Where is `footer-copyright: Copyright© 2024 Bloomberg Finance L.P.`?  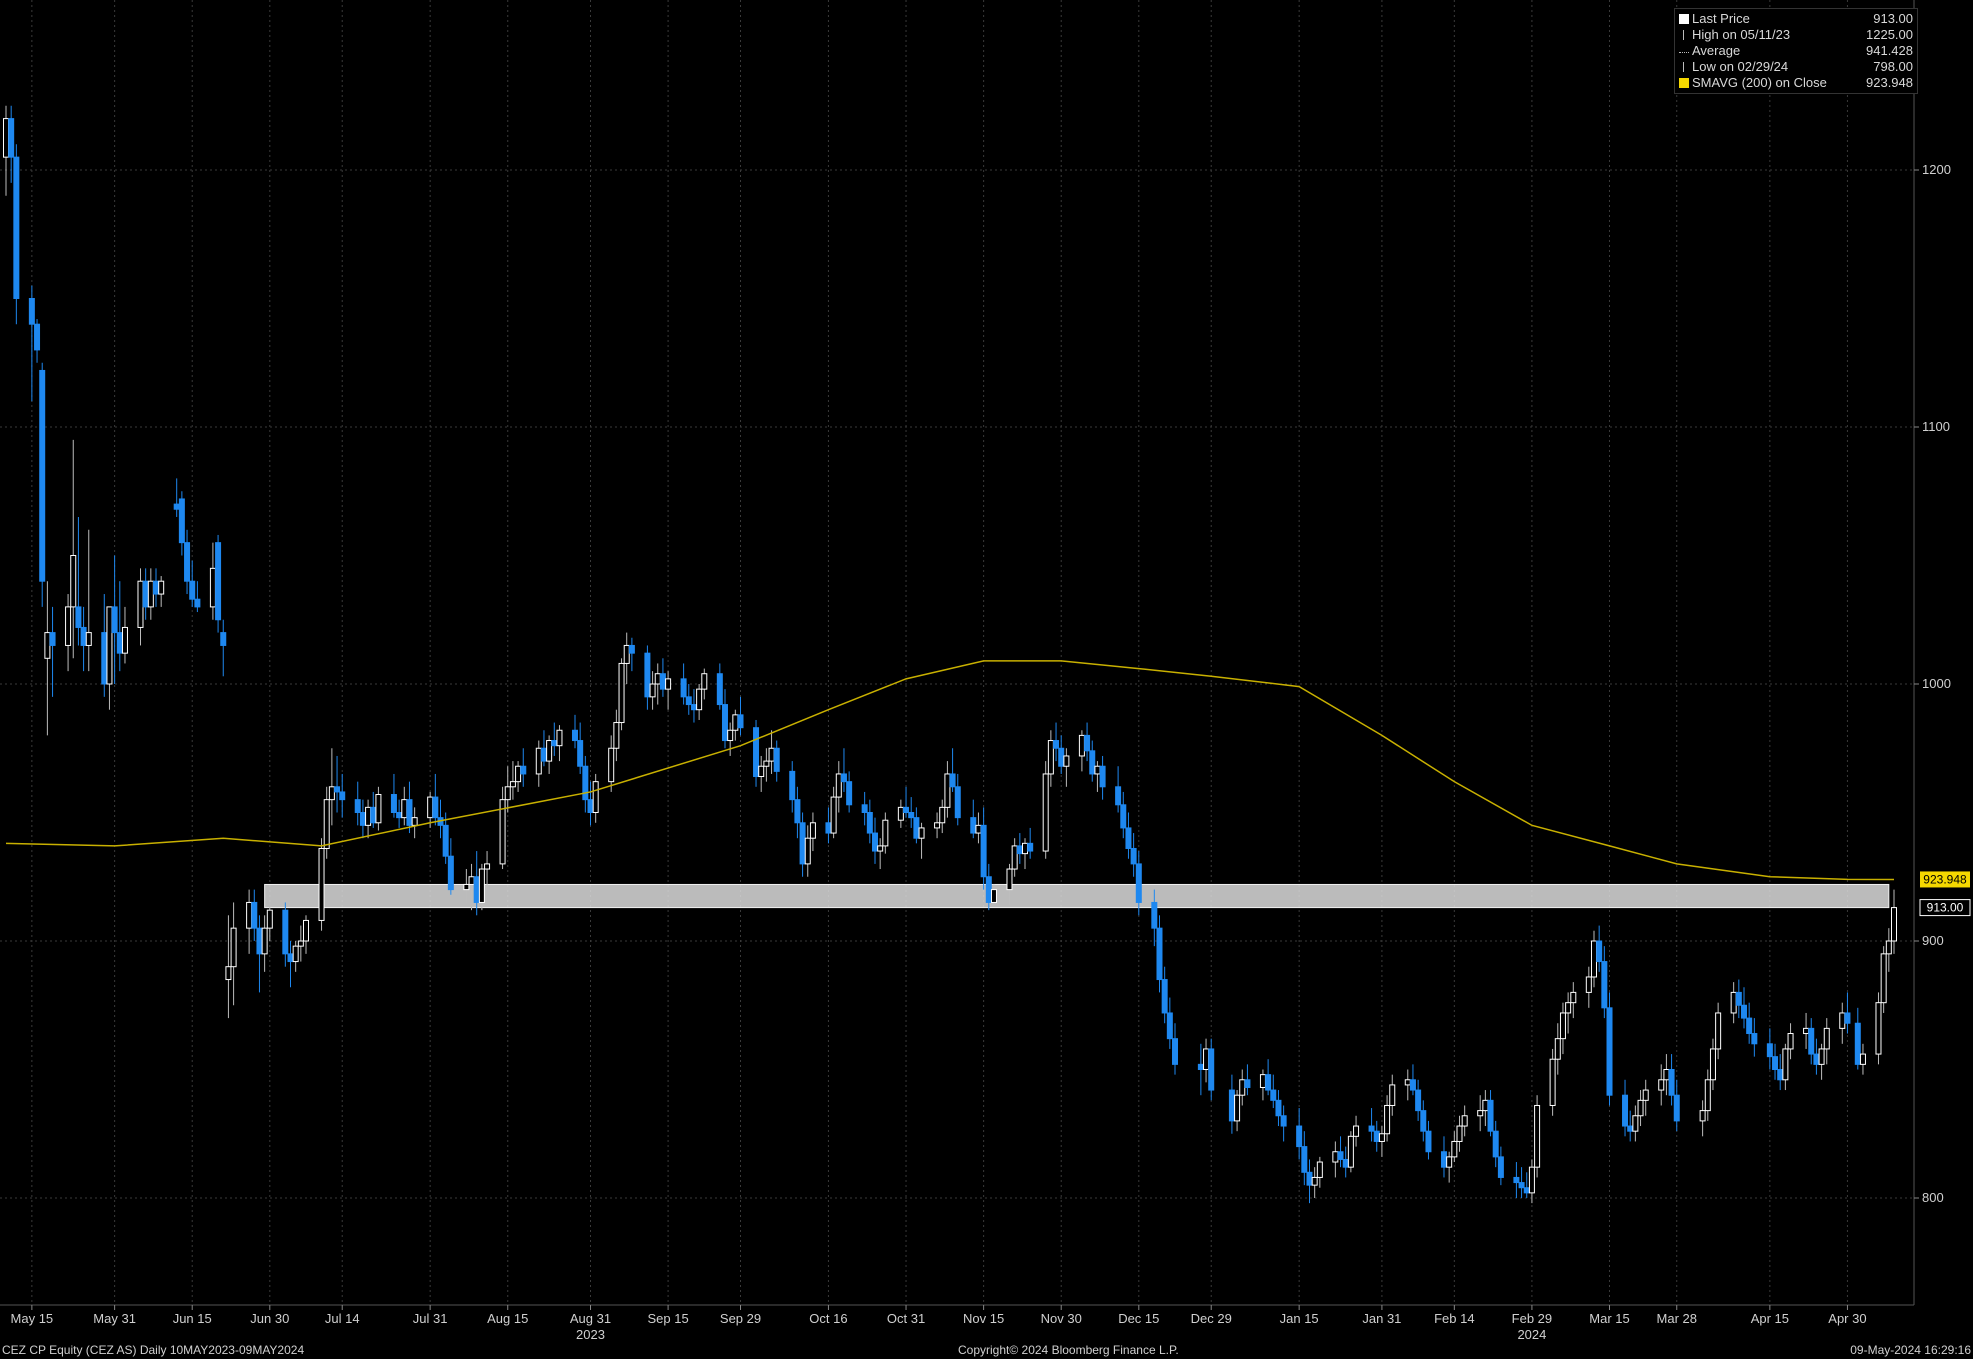 footer-copyright: Copyright© 2024 Bloomberg Finance L.P. is located at coordinates (1068, 1350).